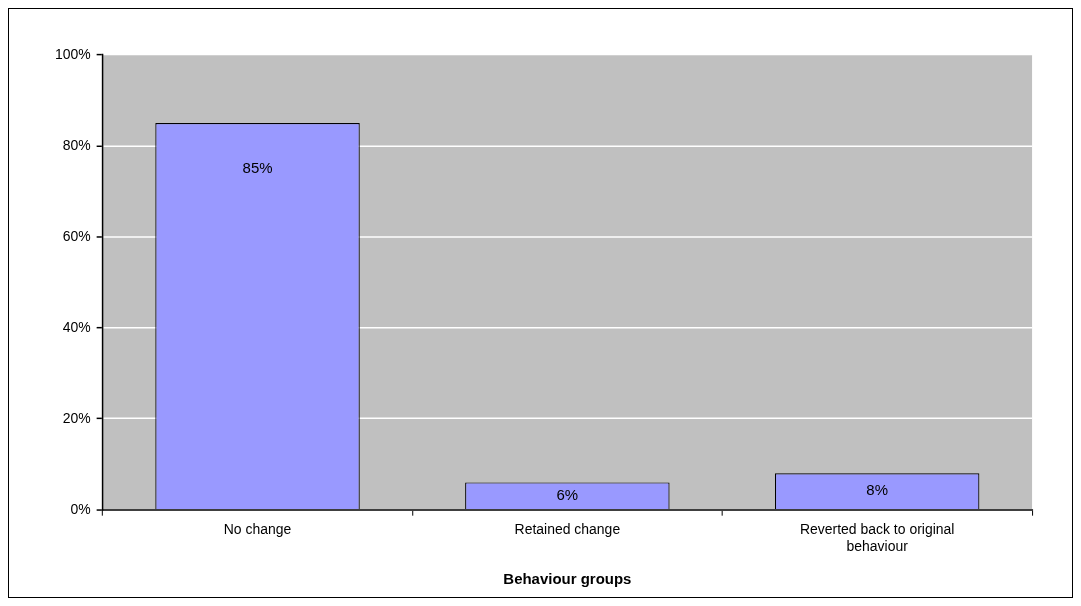  Describe the element at coordinates (76, 235) in the screenshot. I see `y-tick-label: 60%` at that location.